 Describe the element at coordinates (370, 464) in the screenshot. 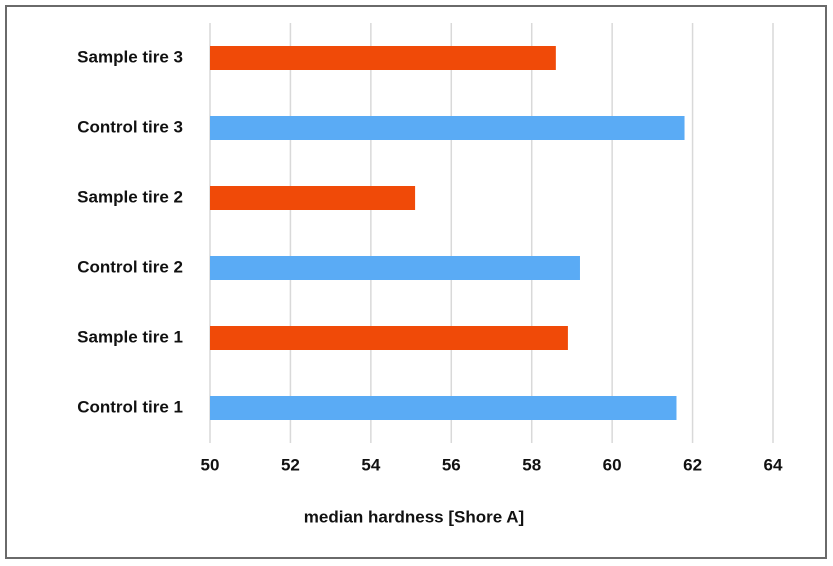

I see `x-tick-label: 54` at that location.